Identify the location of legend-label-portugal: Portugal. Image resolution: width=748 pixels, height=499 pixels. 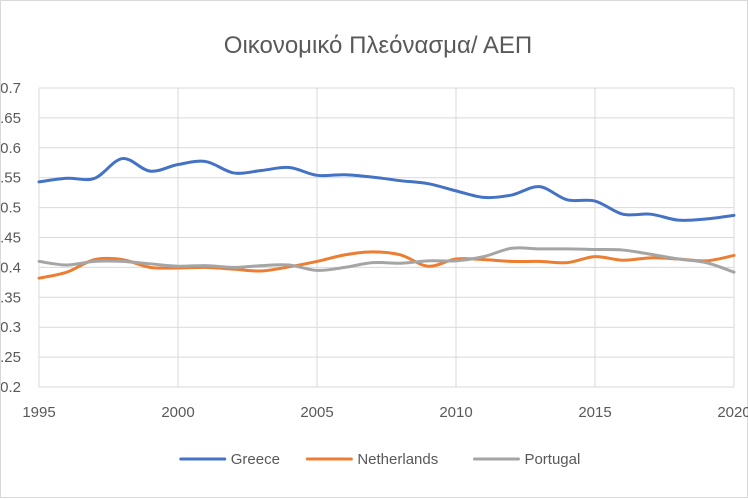
(552, 459).